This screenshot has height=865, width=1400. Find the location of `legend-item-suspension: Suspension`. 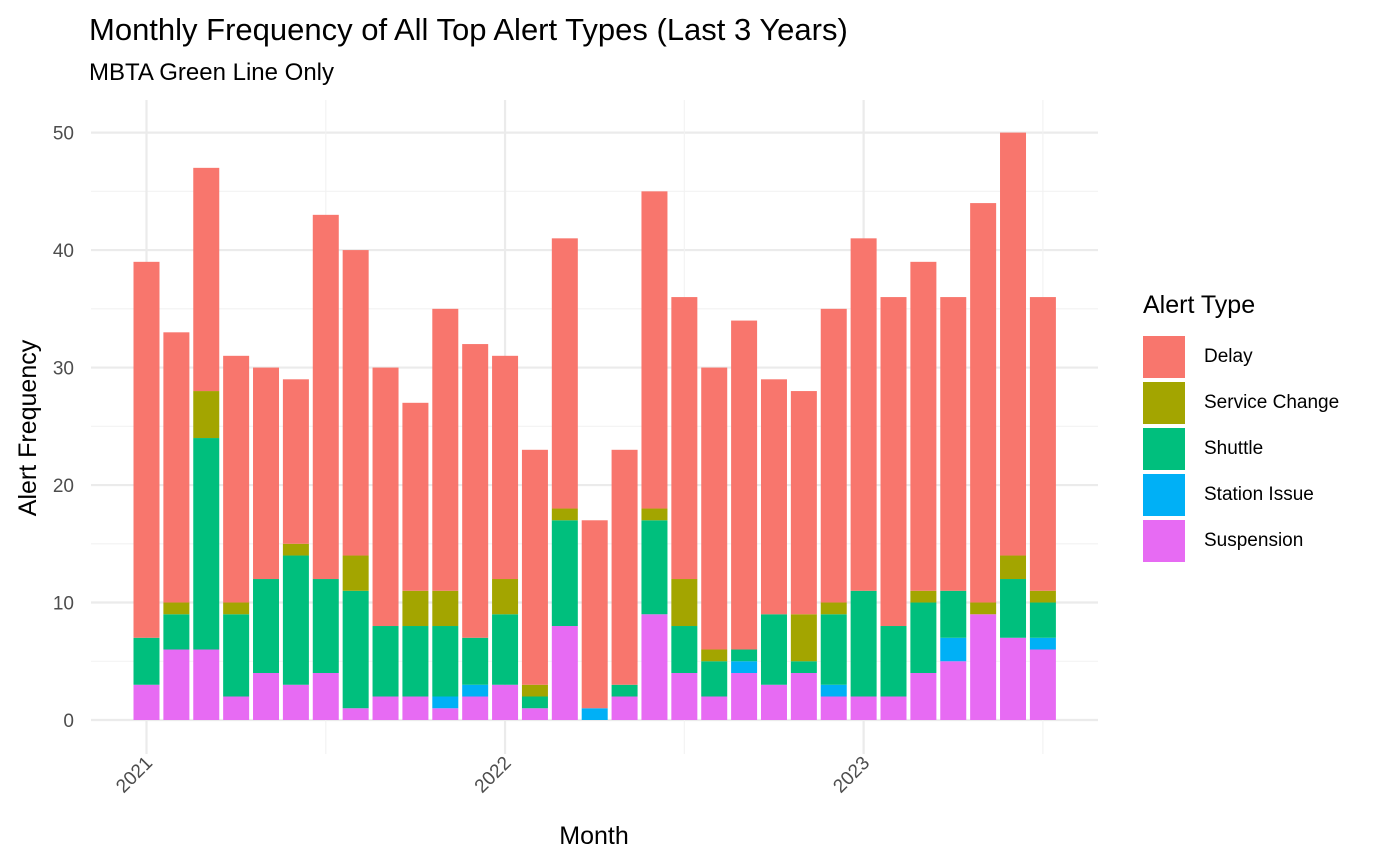

legend-item-suspension: Suspension is located at coordinates (1268, 541).